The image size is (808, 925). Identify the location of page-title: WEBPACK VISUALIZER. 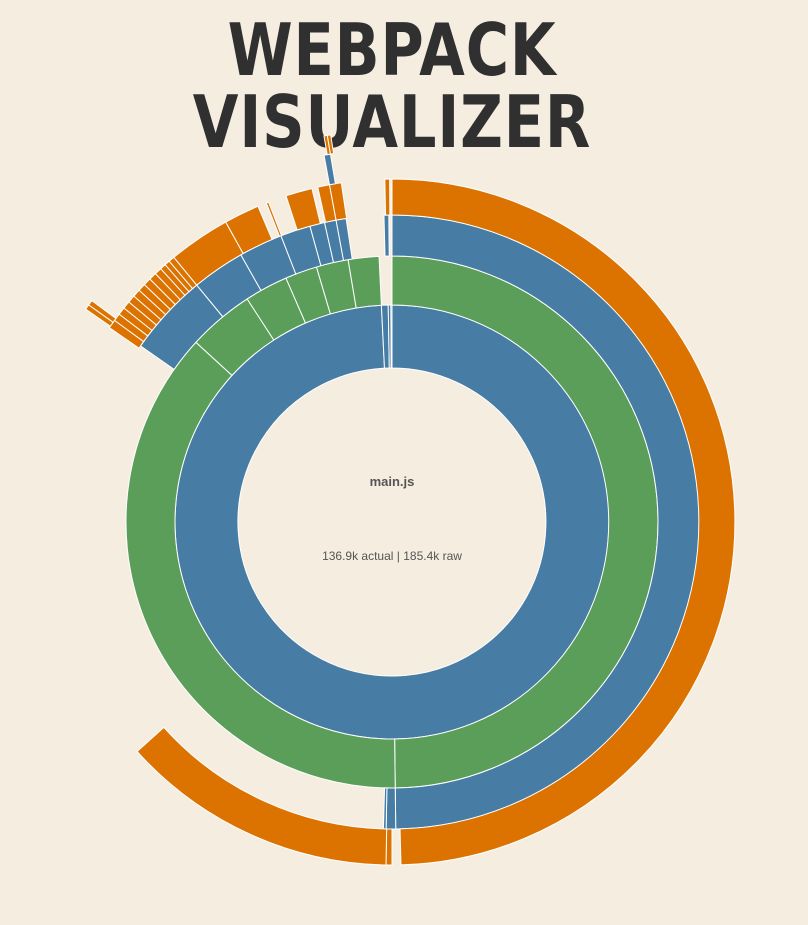
(392, 86).